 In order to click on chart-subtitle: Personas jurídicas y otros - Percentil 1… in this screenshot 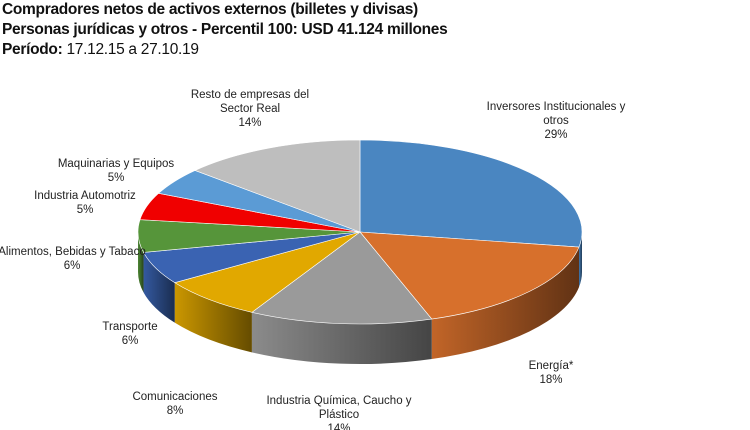, I will do `click(225, 29)`.